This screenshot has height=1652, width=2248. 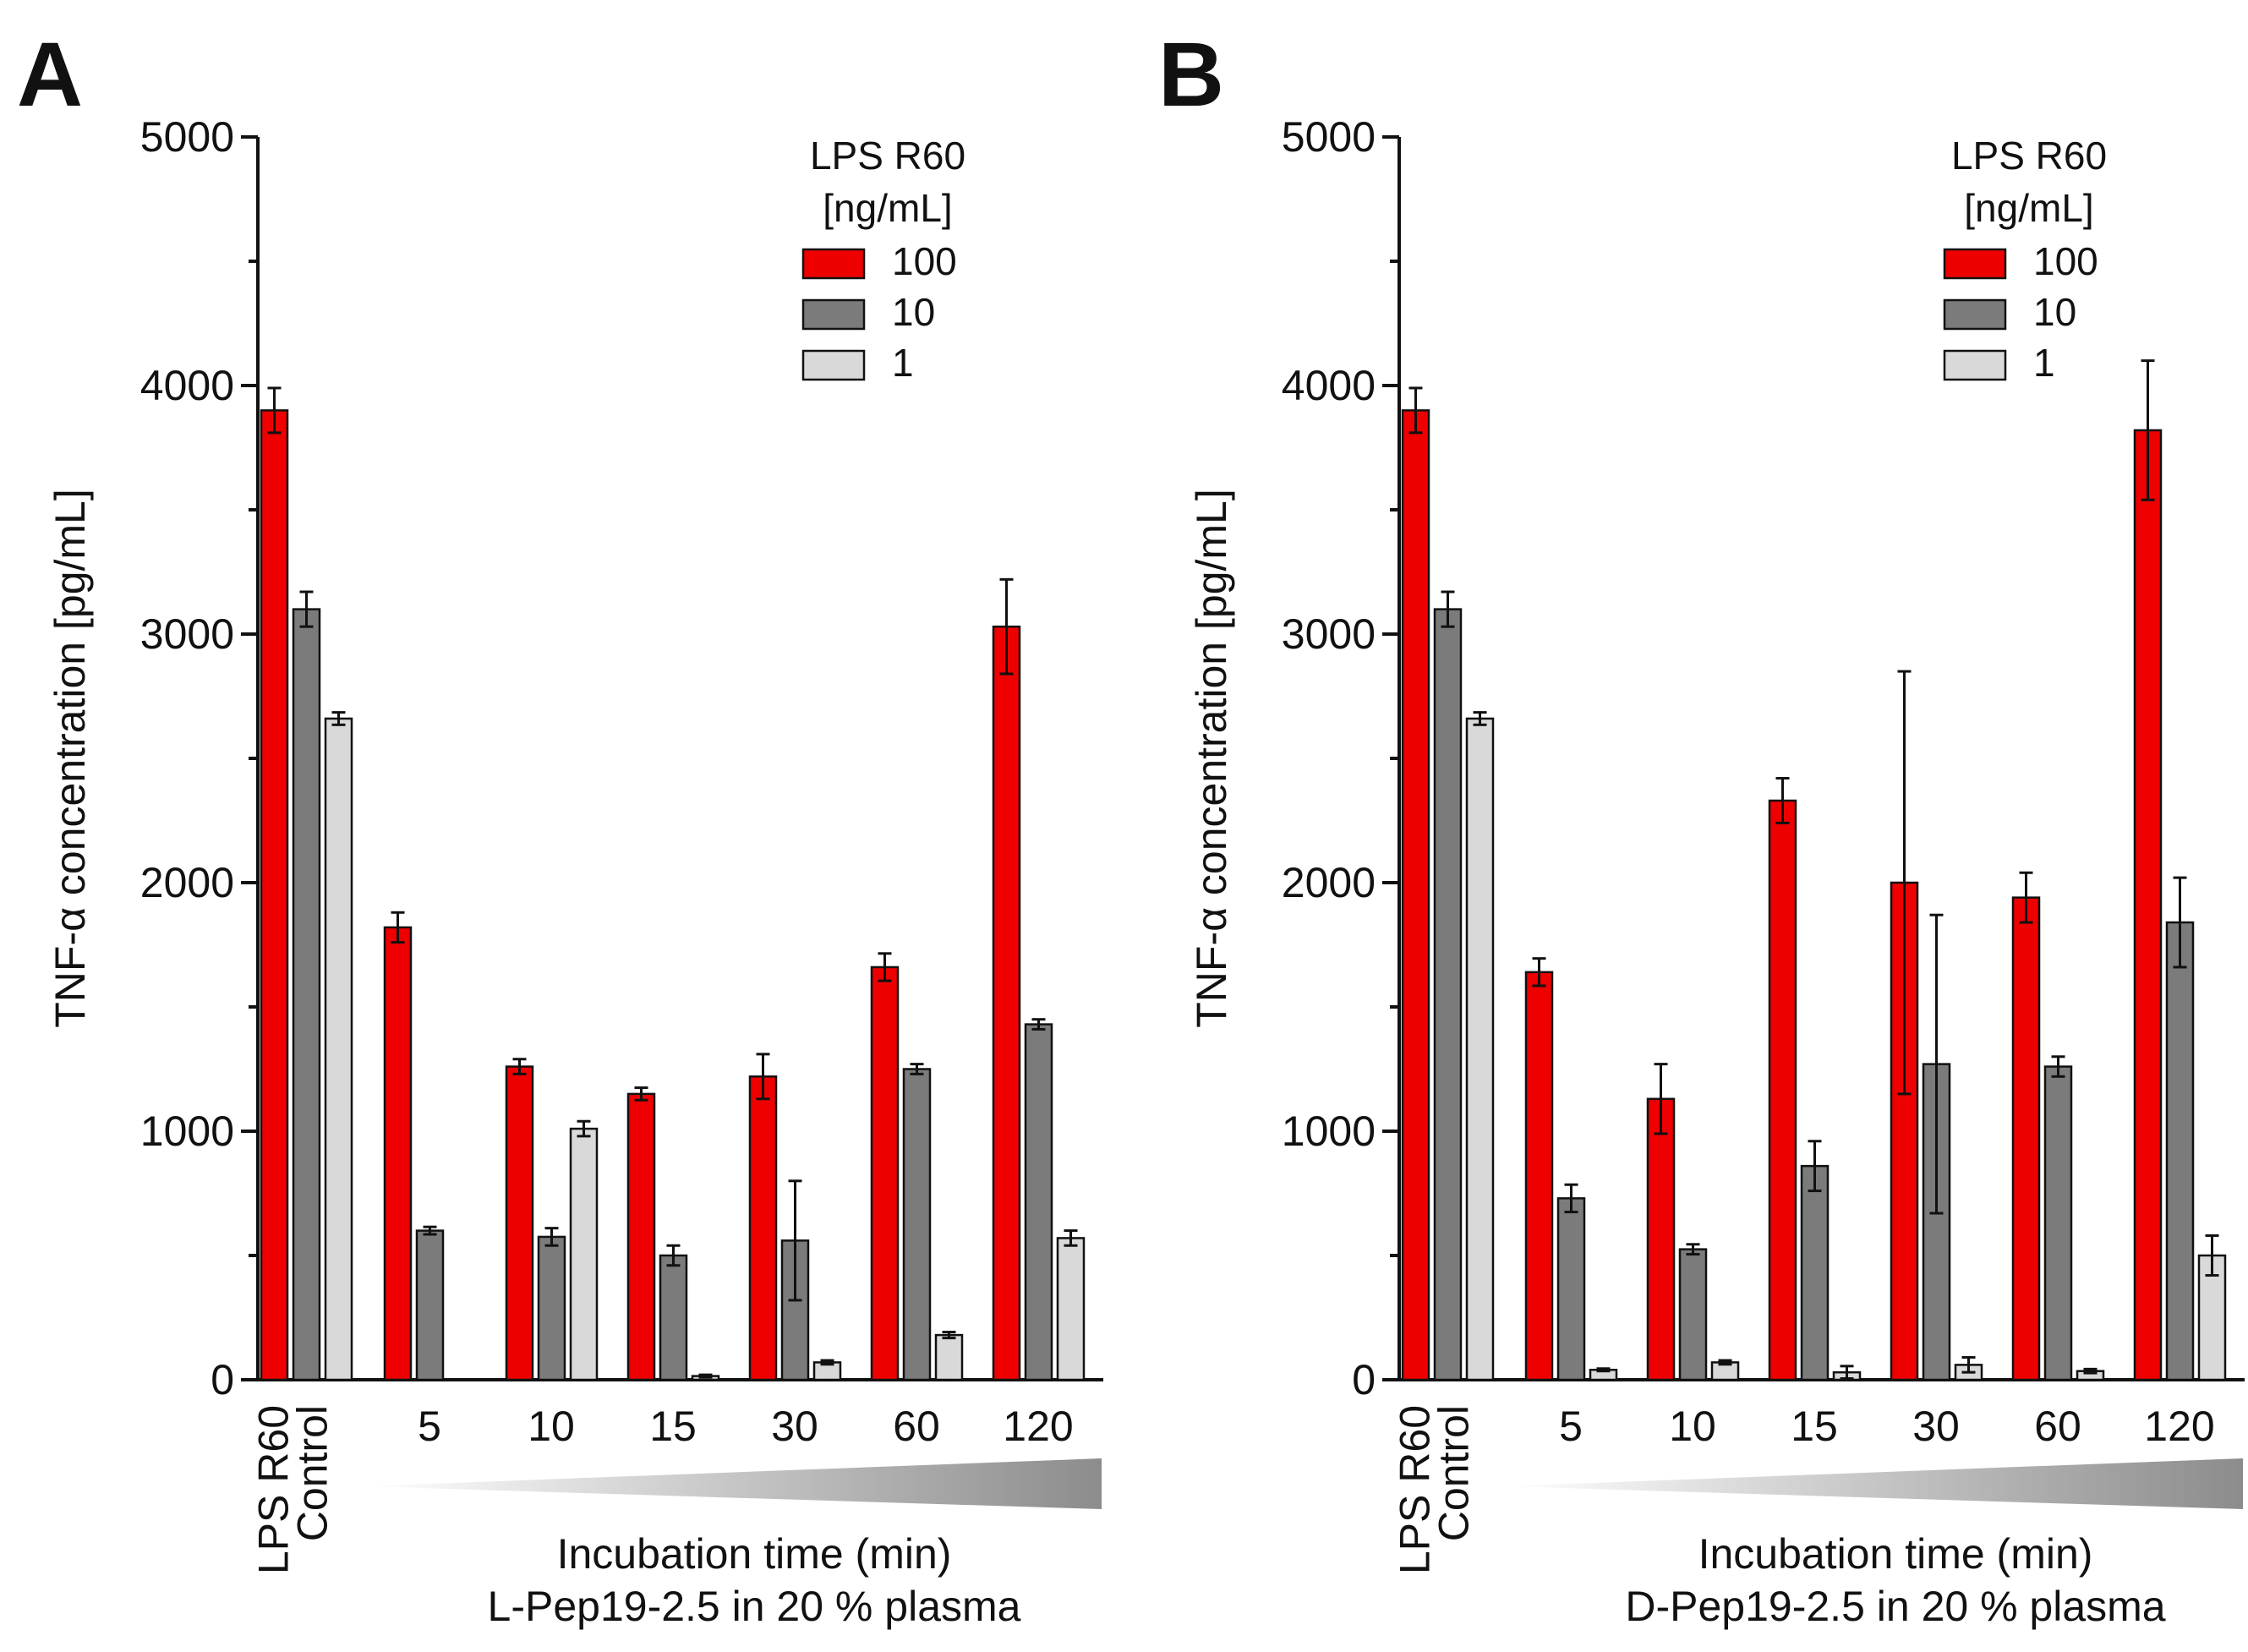 What do you see at coordinates (50, 74) in the screenshot?
I see `panel-letter: A` at bounding box center [50, 74].